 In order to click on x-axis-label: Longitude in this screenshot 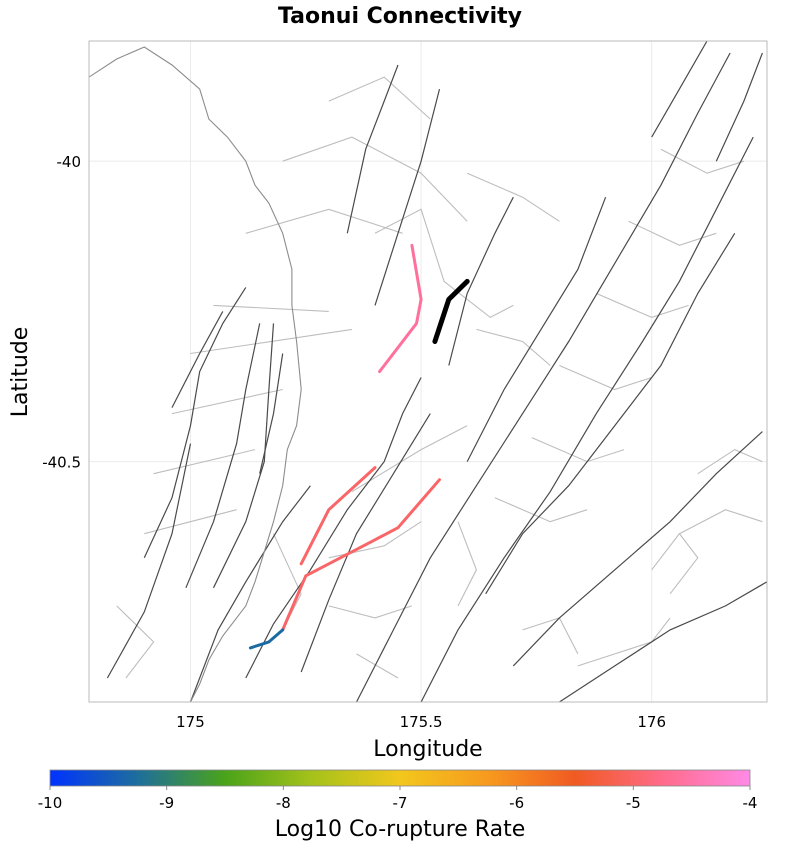, I will do `click(427, 749)`.